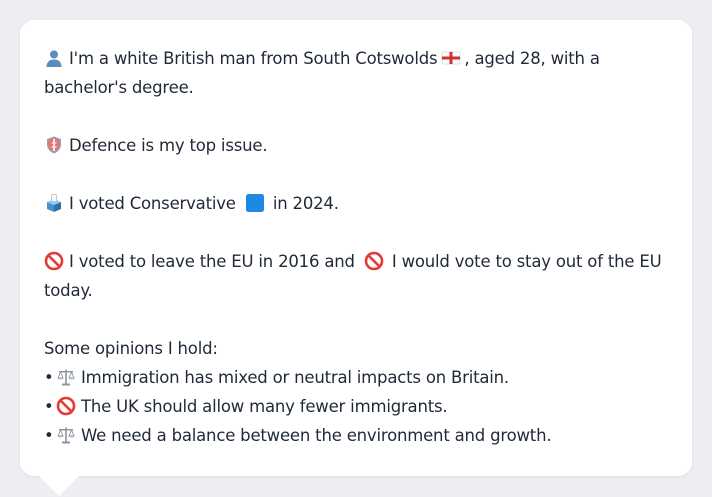  I want to click on person-silhouette-icon, so click(54, 58).